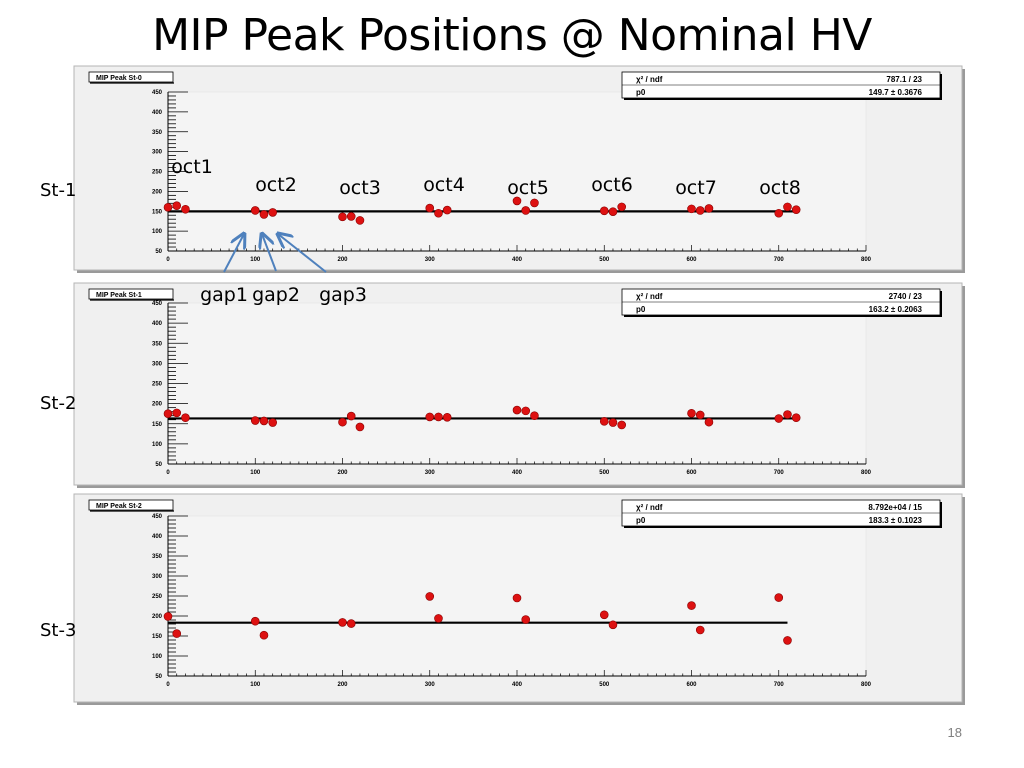 The image size is (1024, 768). Describe the element at coordinates (119, 295) in the screenshot. I see `hist-title: MIP Peak St-1` at that location.